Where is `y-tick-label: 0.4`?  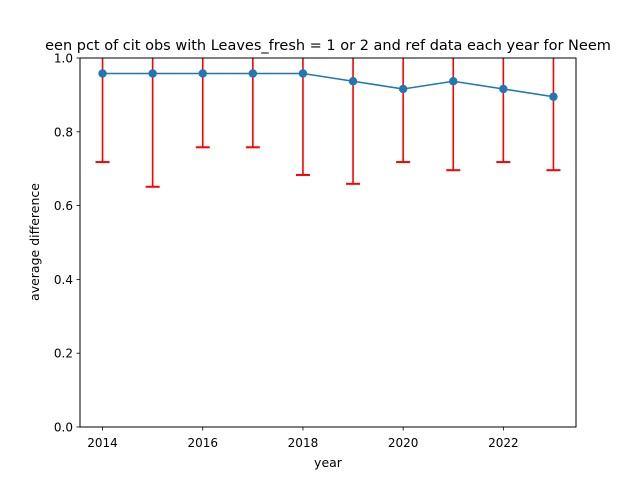
y-tick-label: 0.4 is located at coordinates (63, 280).